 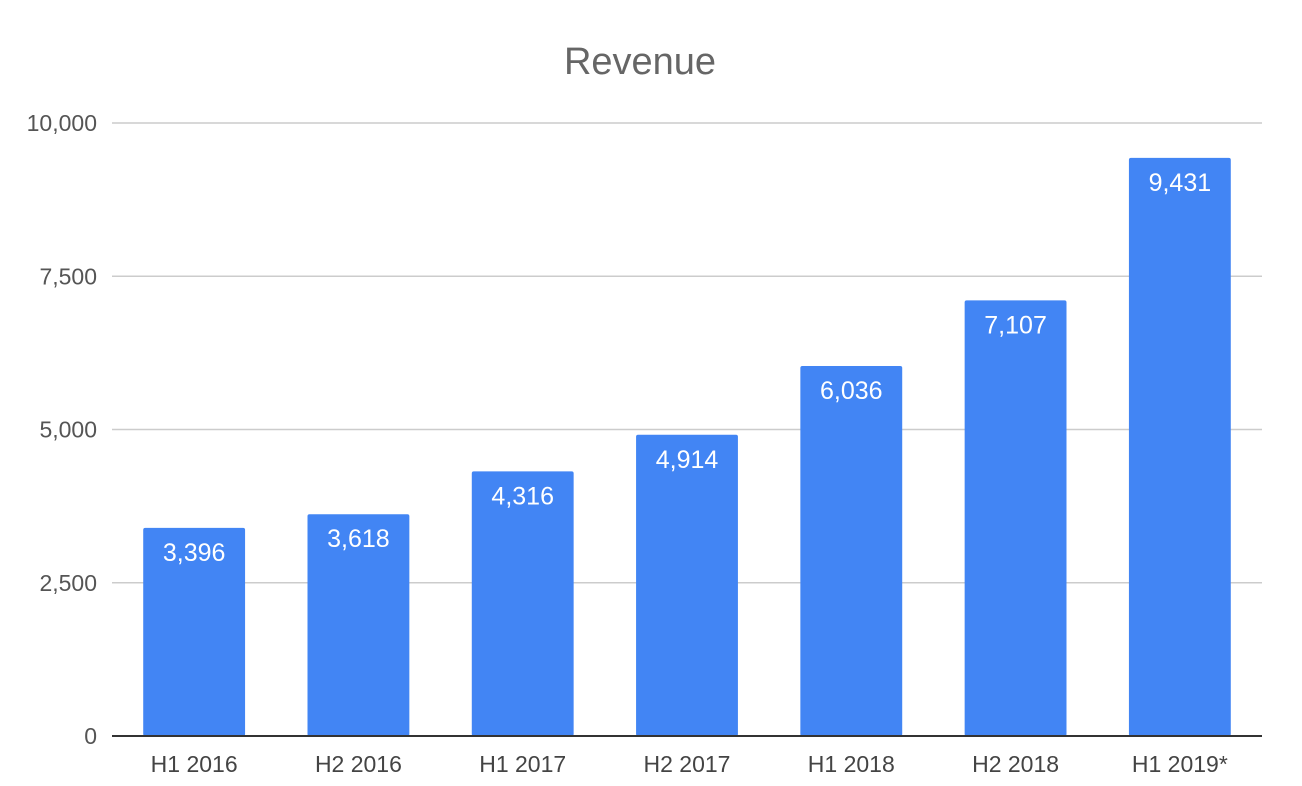 What do you see at coordinates (640, 62) in the screenshot?
I see `chart-title: Revenue` at bounding box center [640, 62].